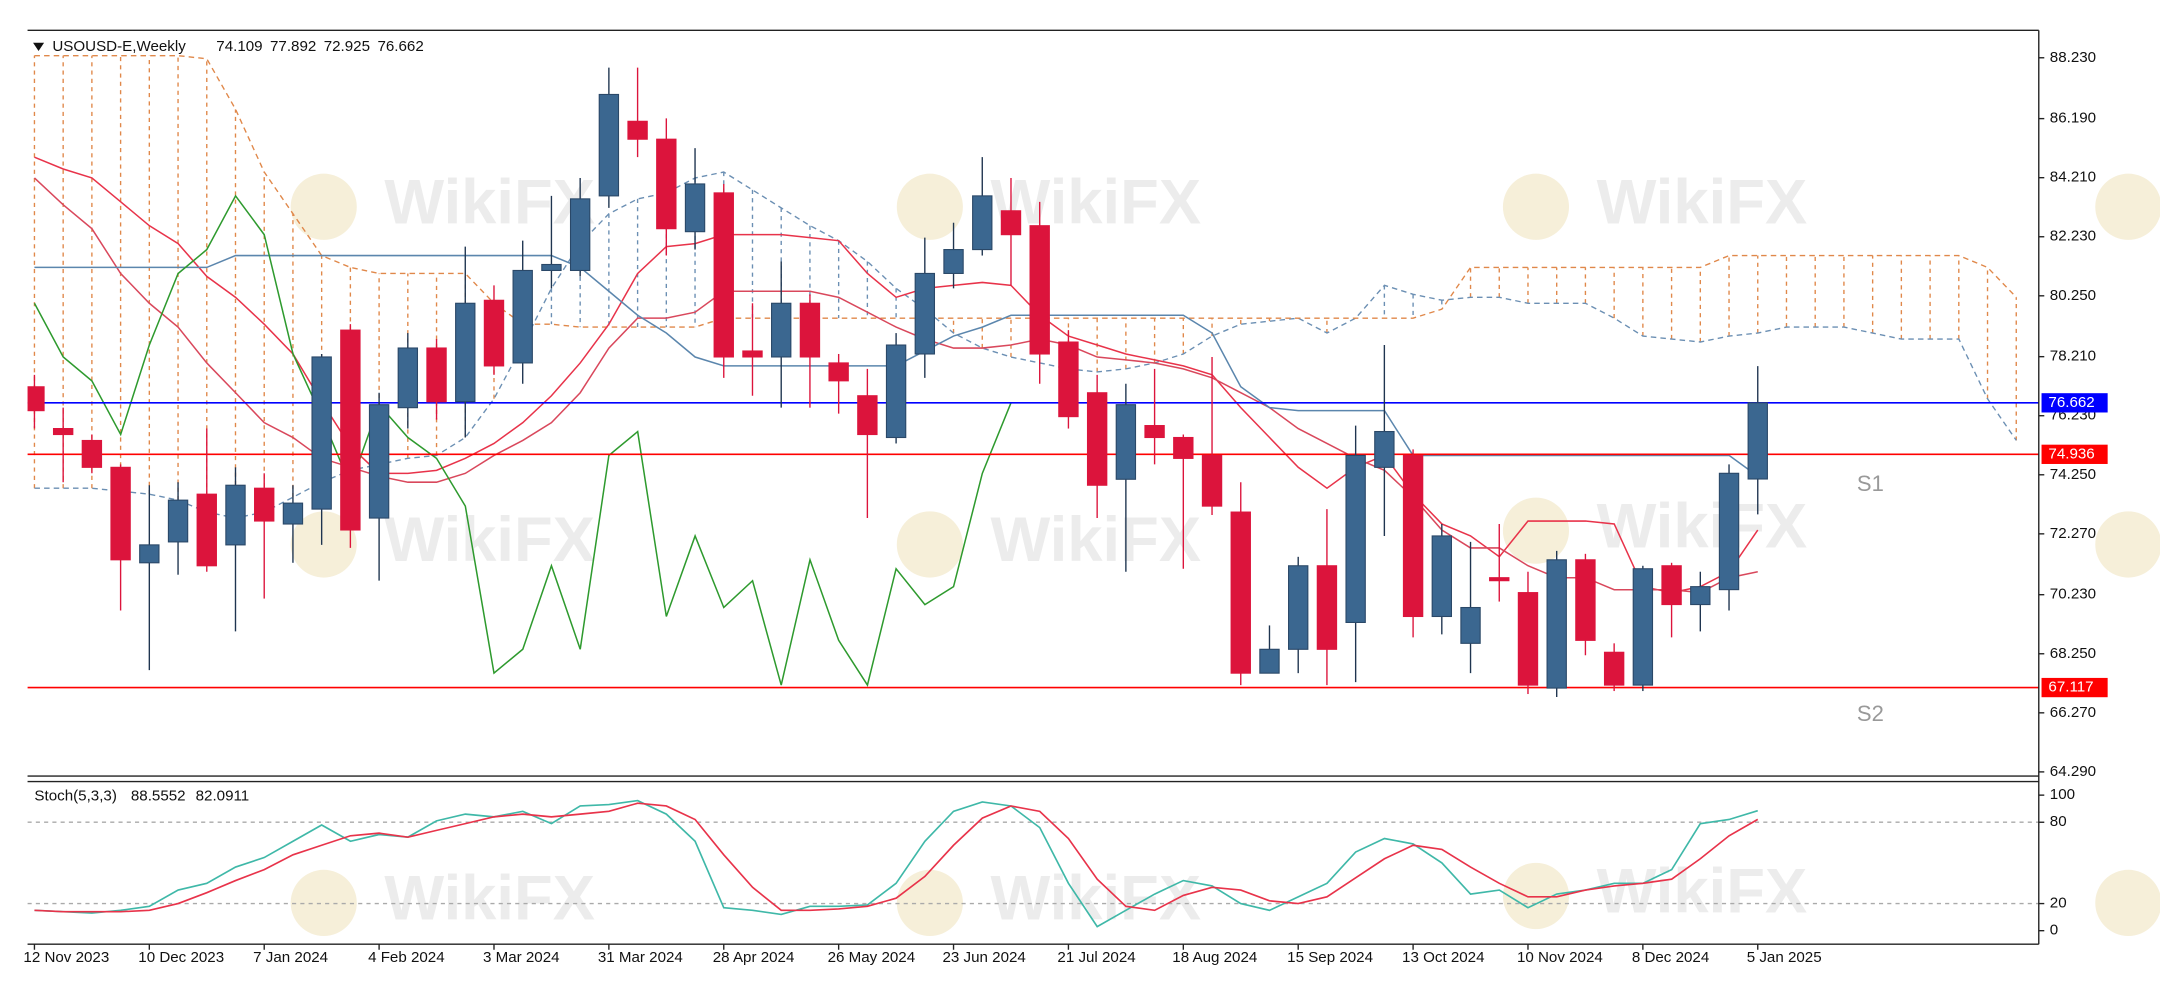 The image size is (2160, 998). I want to click on level-label: 74.936, so click(2071, 453).